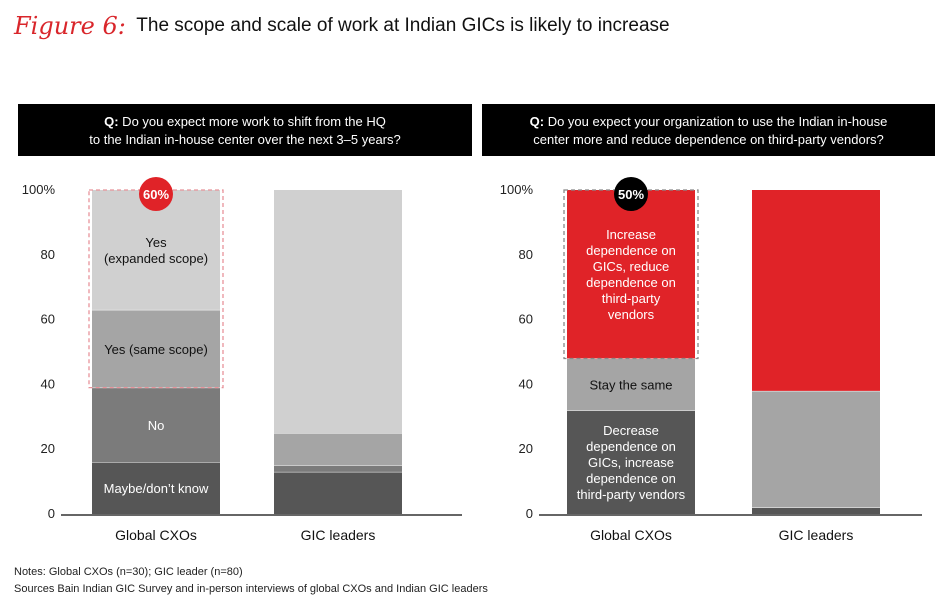  What do you see at coordinates (70, 26) in the screenshot?
I see `figure-label: Figure 6:` at bounding box center [70, 26].